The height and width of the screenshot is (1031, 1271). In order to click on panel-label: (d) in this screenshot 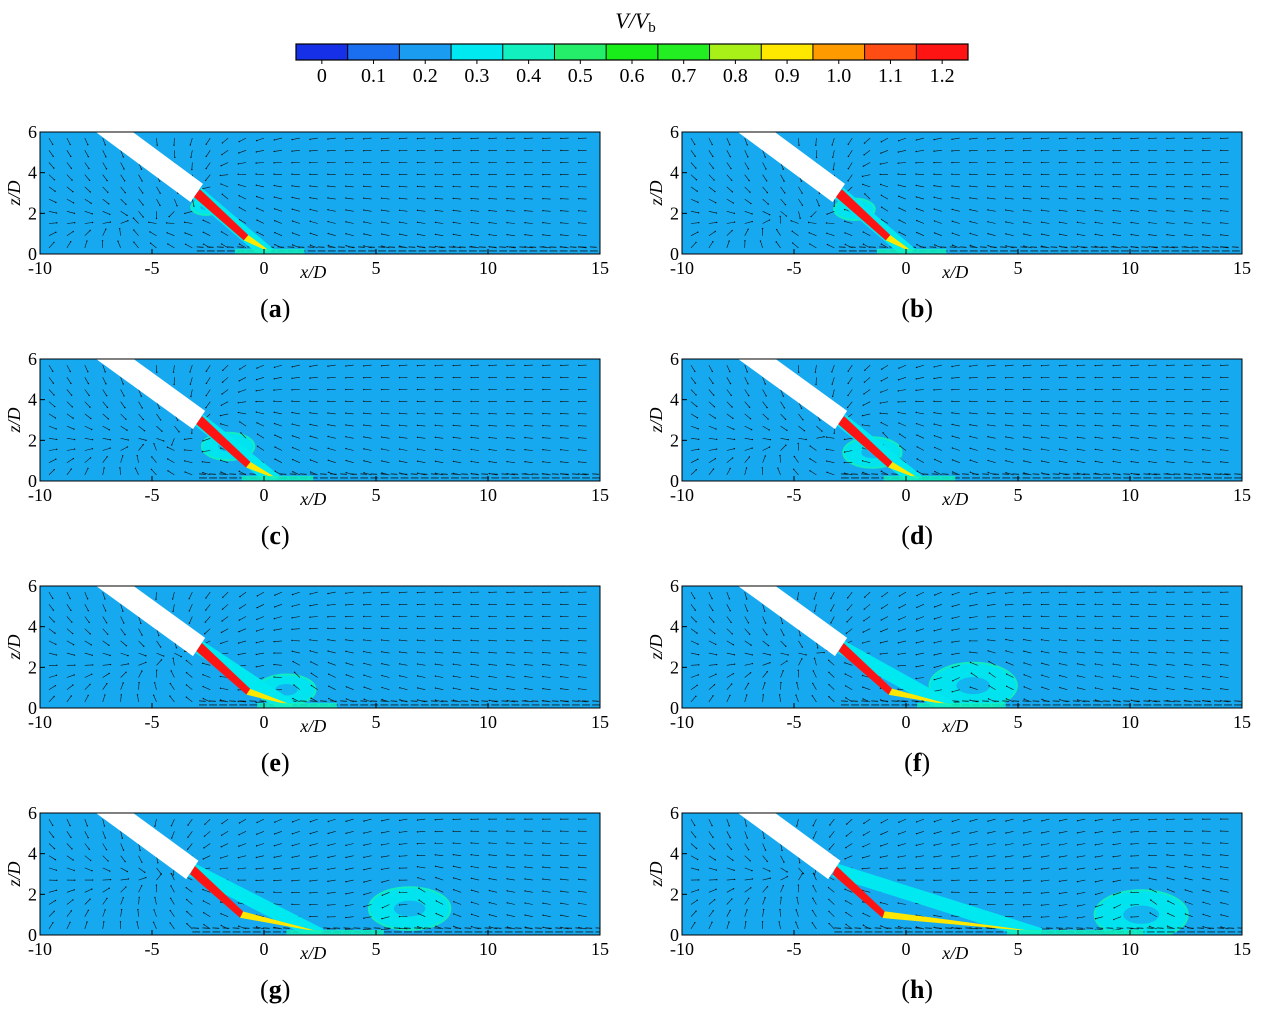, I will do `click(917, 536)`.